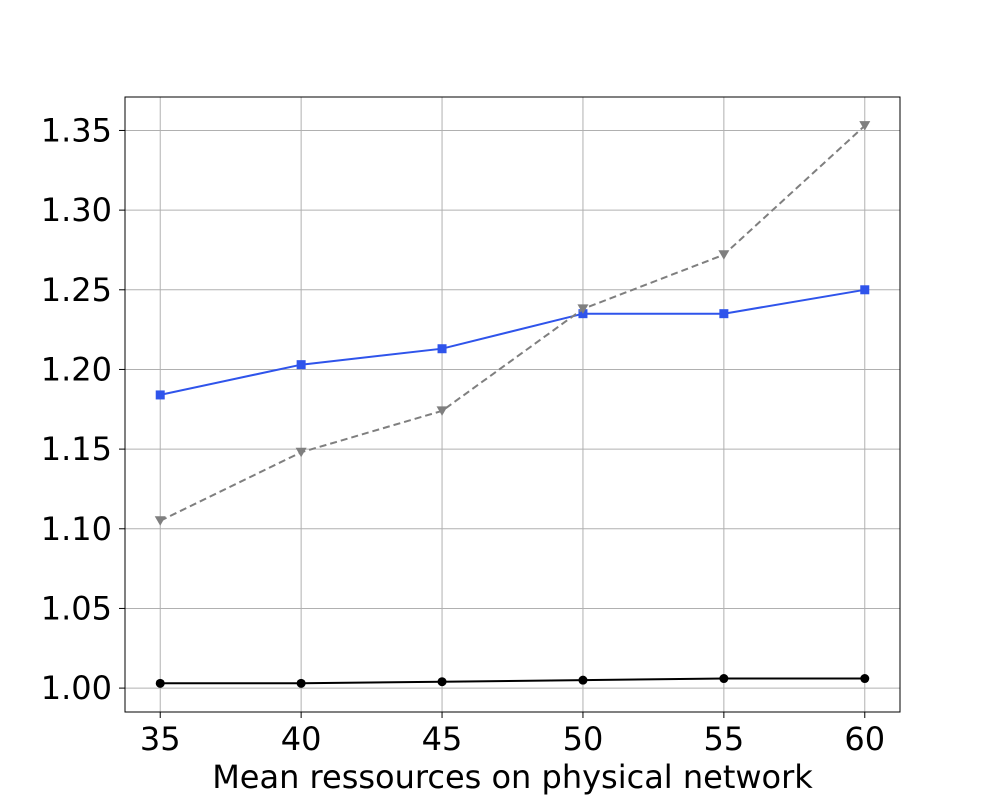 This screenshot has height=804, width=1000. What do you see at coordinates (76, 449) in the screenshot?
I see `y-tick-label: 1.15` at bounding box center [76, 449].